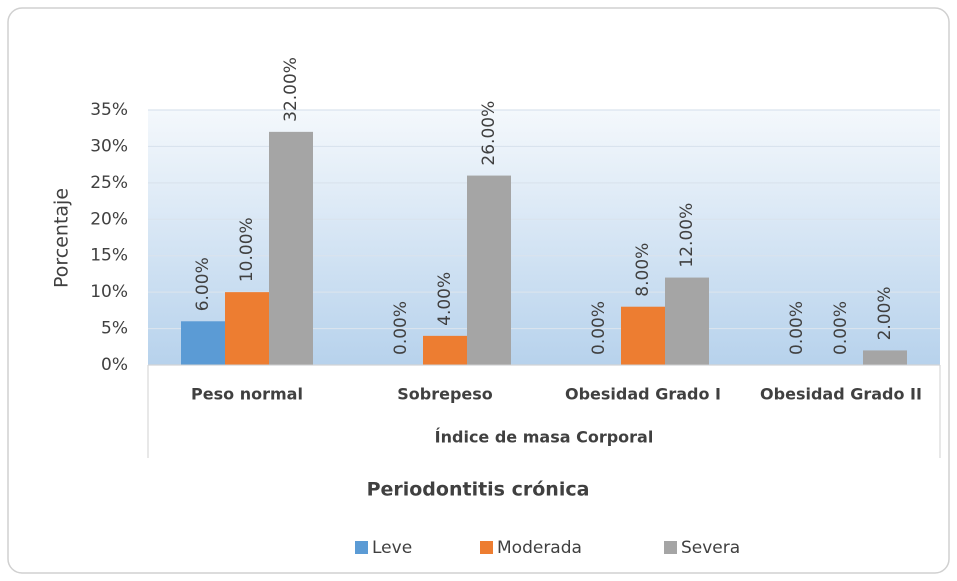  I want to click on y-tick-label: 15%, so click(109, 256).